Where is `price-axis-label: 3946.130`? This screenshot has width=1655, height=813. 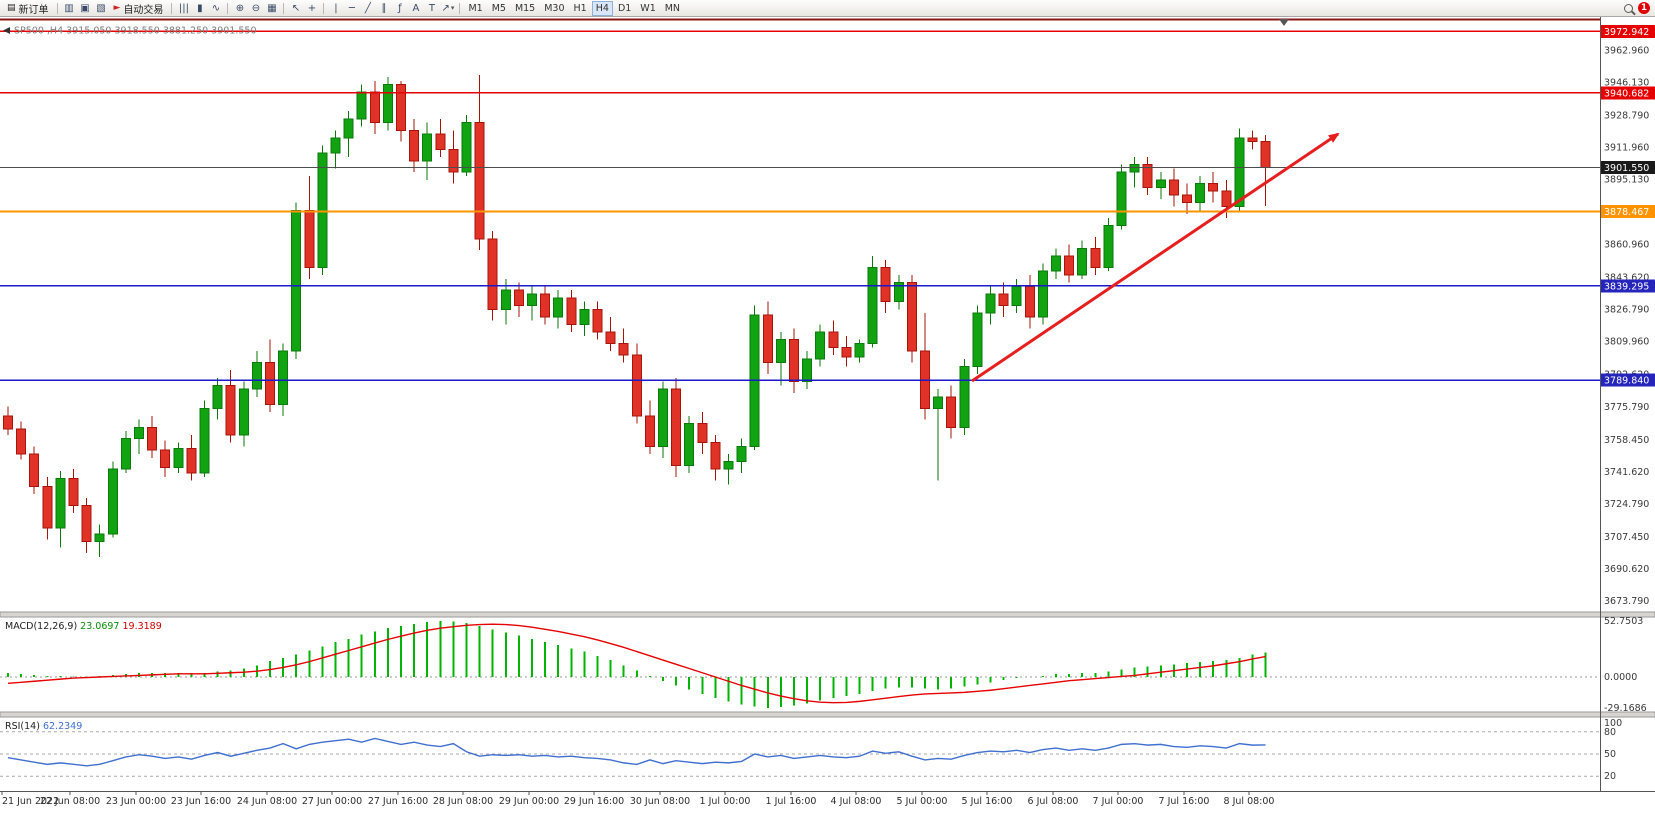
price-axis-label: 3946.130 is located at coordinates (1626, 82).